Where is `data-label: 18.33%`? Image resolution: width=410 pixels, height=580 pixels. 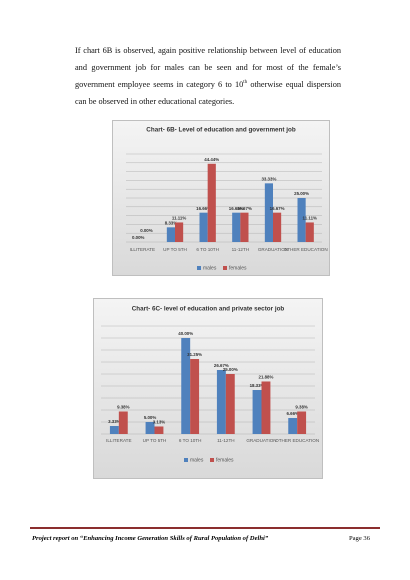 data-label: 18.33% is located at coordinates (257, 385).